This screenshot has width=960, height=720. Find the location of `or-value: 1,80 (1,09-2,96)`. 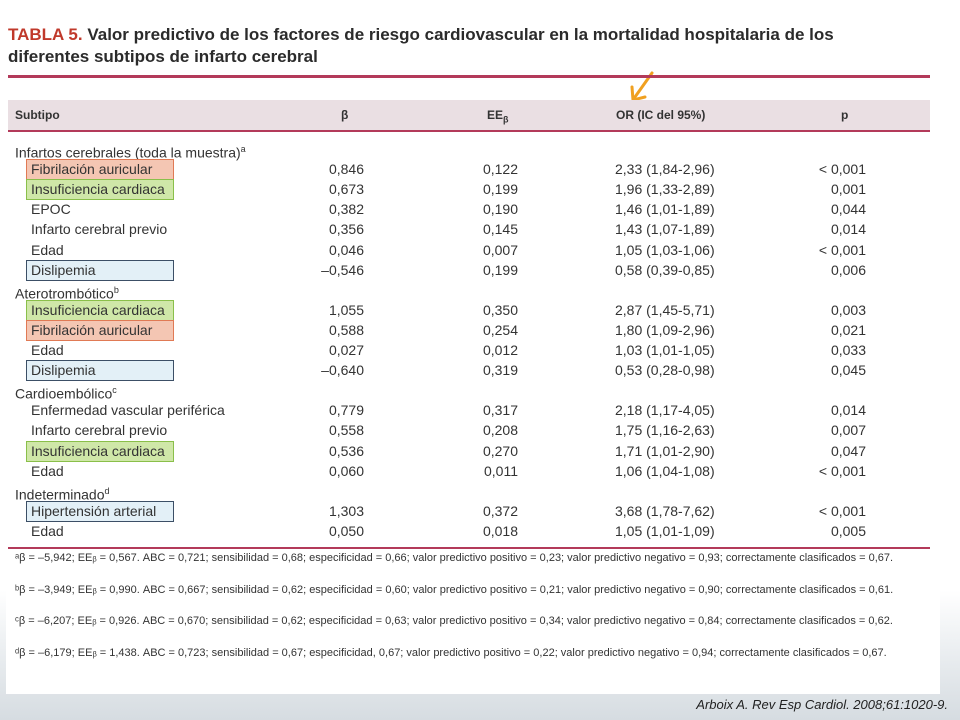

or-value: 1,80 (1,09-2,96) is located at coordinates (665, 330).